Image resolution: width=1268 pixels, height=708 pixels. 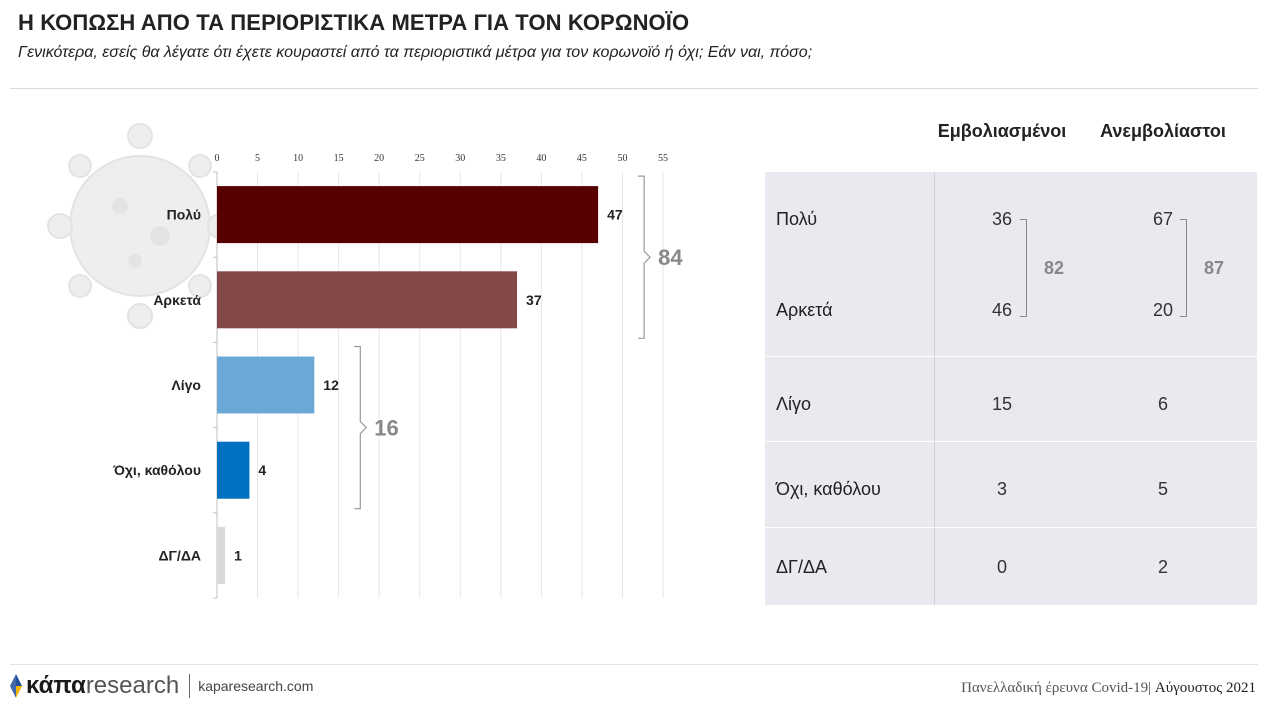 What do you see at coordinates (501, 158) in the screenshot?
I see `x-tick-label: 35` at bounding box center [501, 158].